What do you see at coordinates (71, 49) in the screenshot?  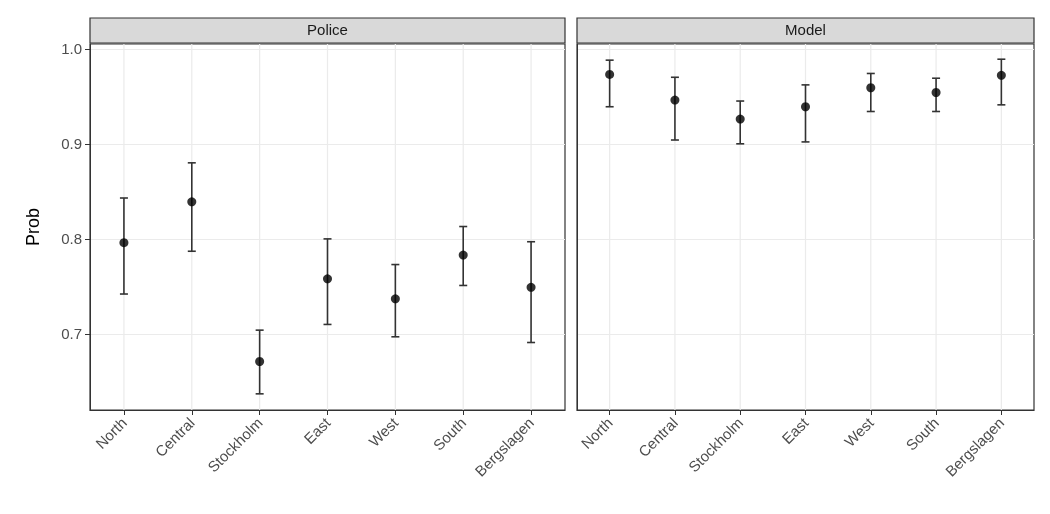 I see `y-tick-label: 1.0` at bounding box center [71, 49].